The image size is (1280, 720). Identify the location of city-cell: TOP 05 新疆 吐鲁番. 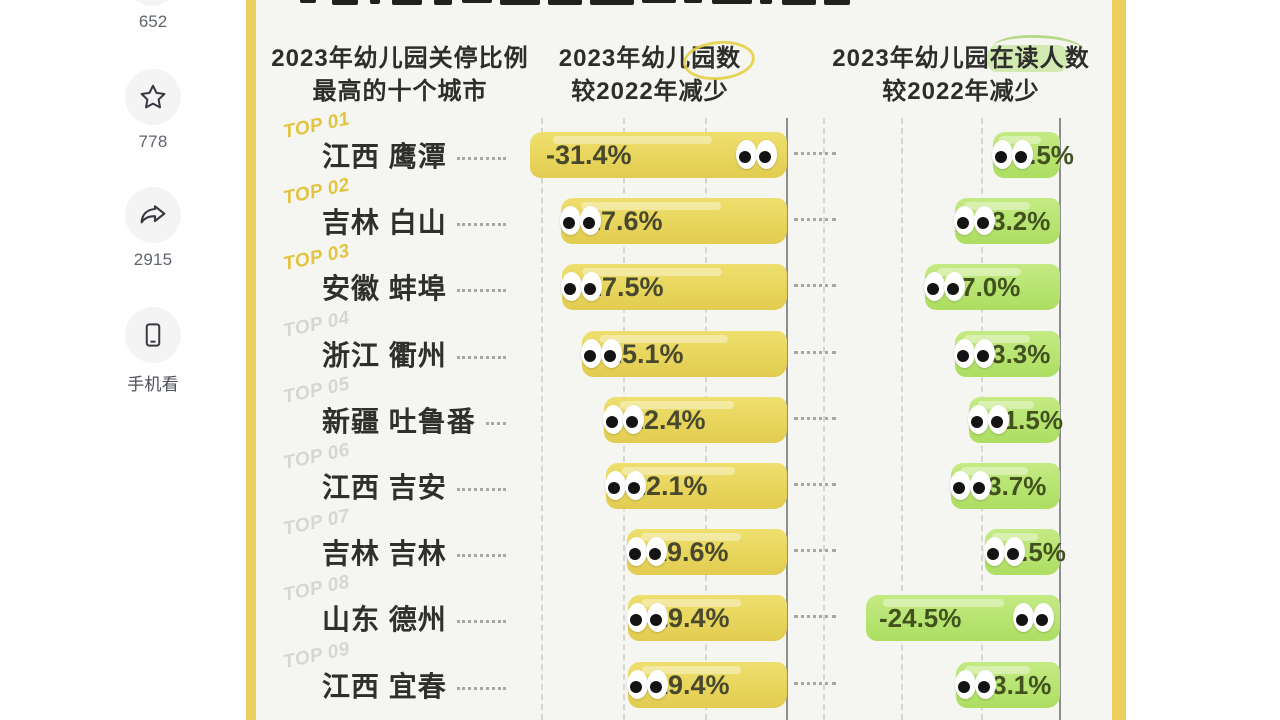
(396, 413).